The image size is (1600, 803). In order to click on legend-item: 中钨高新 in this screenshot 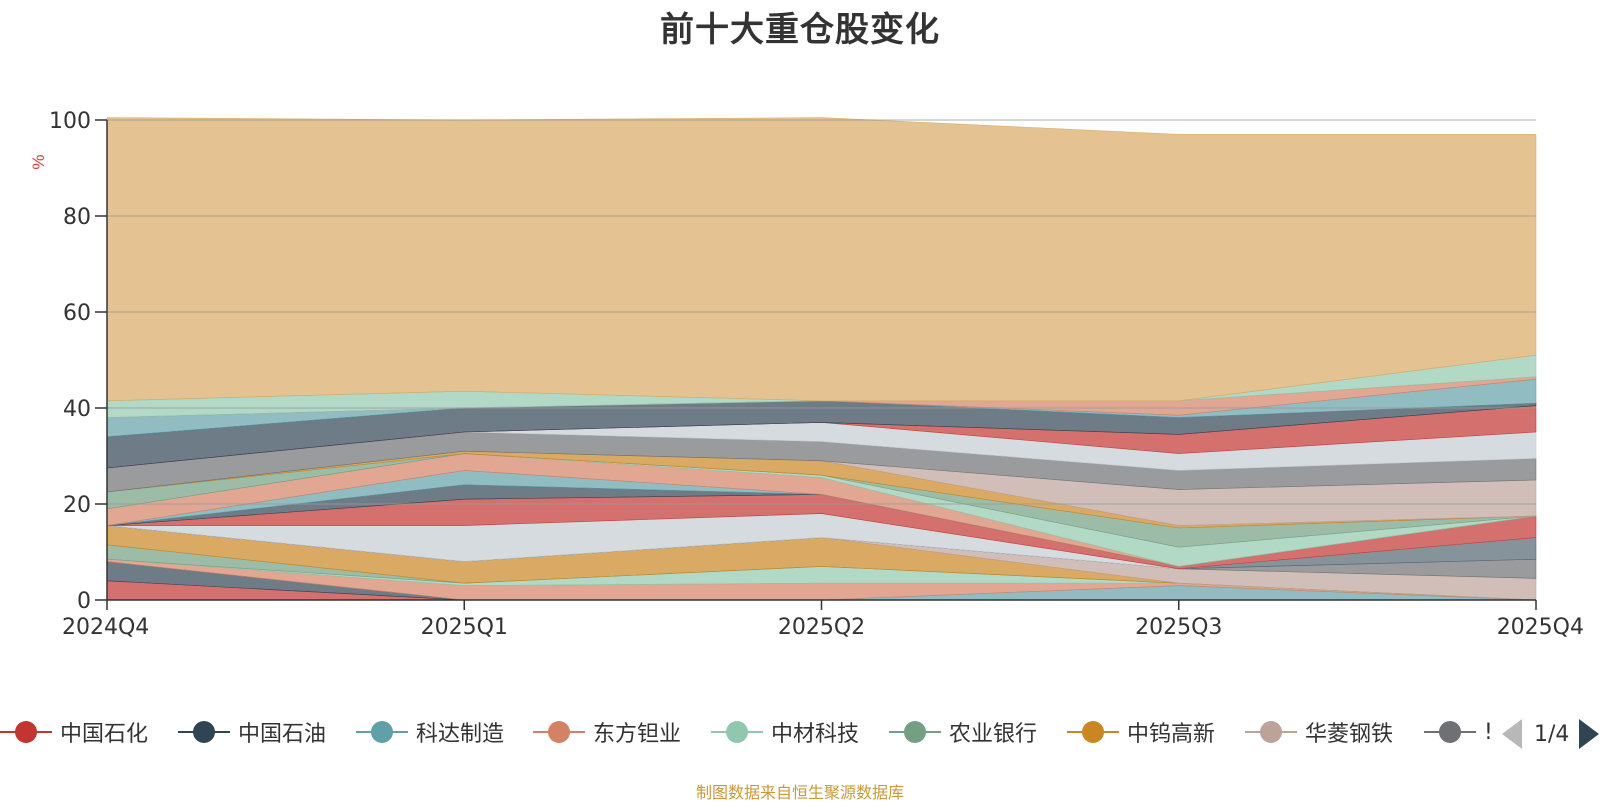, I will do `click(1141, 732)`.